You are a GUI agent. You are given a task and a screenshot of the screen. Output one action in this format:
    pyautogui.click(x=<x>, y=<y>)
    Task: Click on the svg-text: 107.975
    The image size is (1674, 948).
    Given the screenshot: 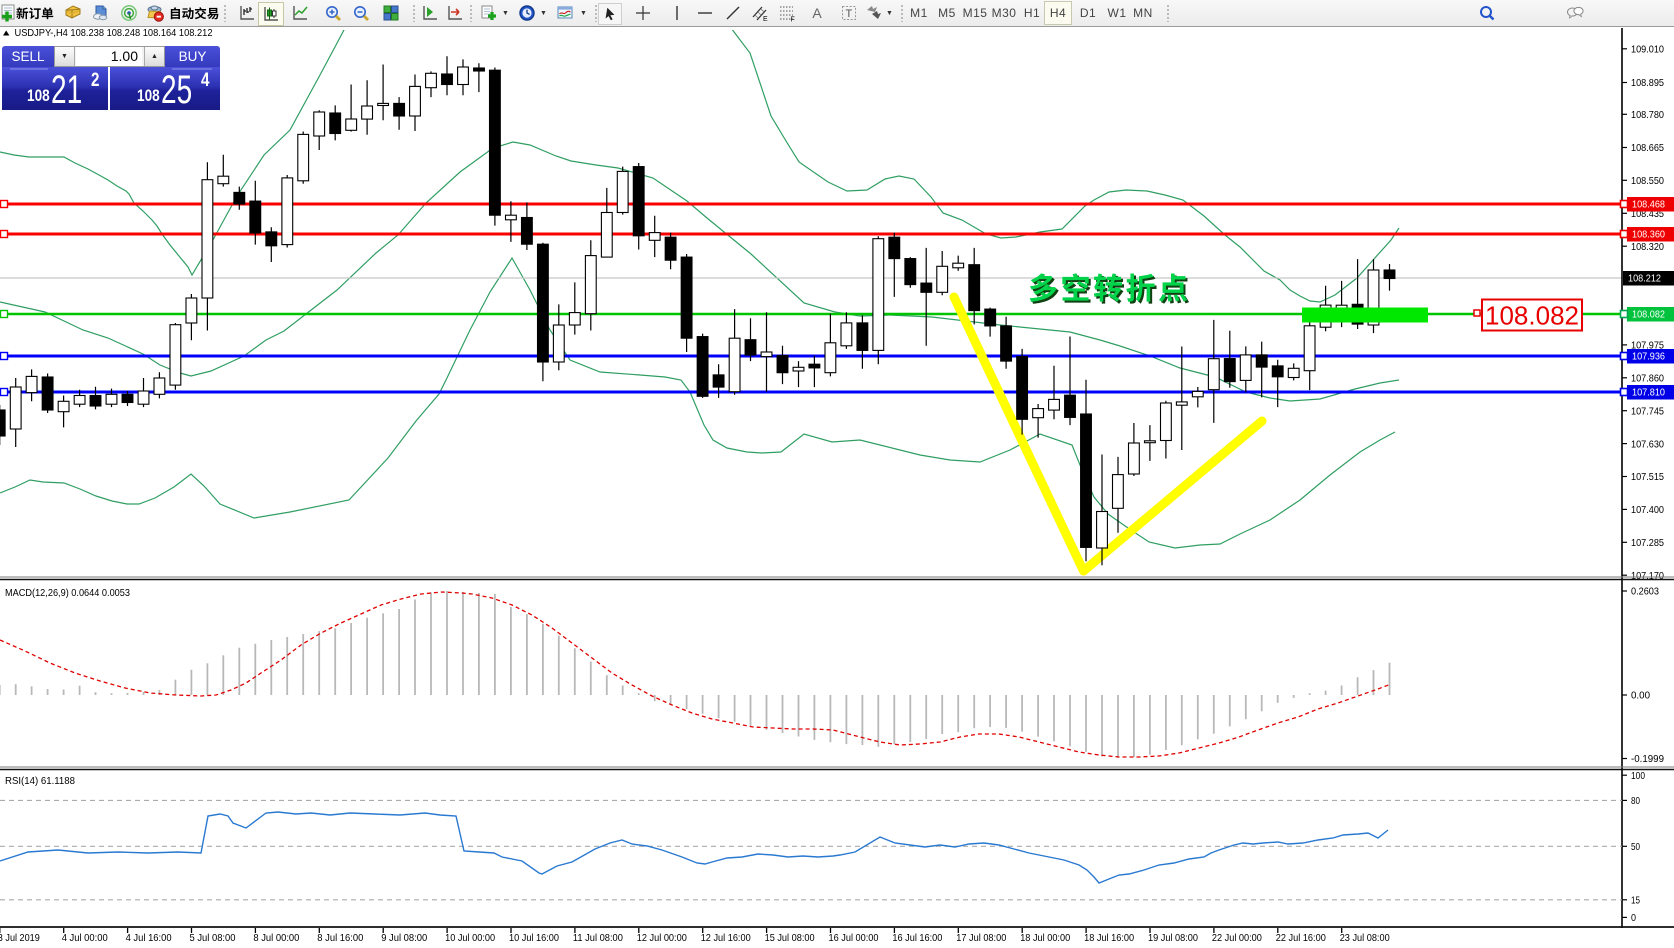 What is the action you would take?
    pyautogui.click(x=1647, y=346)
    